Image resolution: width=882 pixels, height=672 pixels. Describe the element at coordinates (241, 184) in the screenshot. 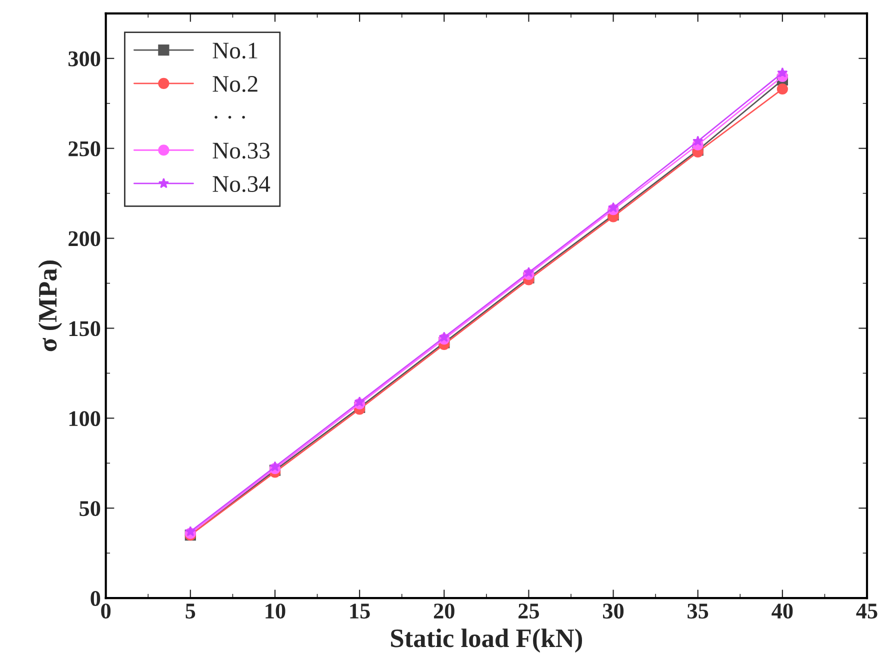

I see `legend-label: No.34` at that location.